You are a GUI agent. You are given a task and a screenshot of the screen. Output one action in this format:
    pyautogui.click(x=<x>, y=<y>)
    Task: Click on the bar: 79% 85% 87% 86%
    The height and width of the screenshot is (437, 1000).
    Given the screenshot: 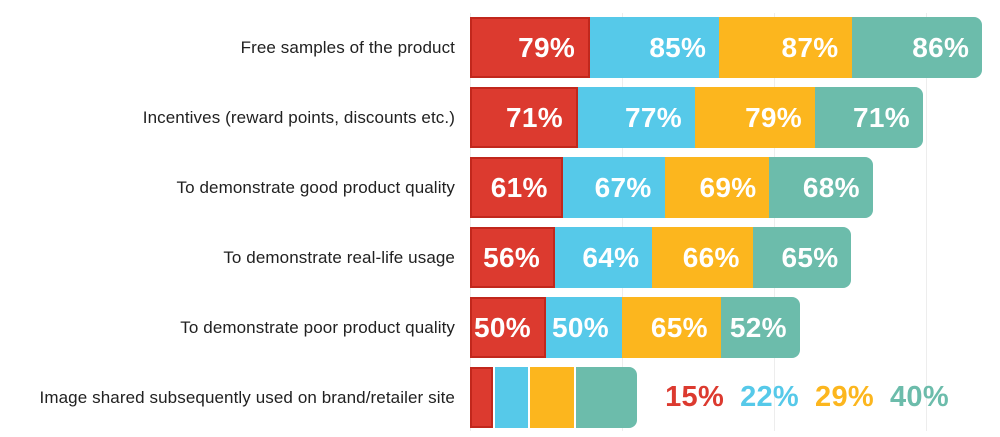 What is the action you would take?
    pyautogui.click(x=726, y=47)
    